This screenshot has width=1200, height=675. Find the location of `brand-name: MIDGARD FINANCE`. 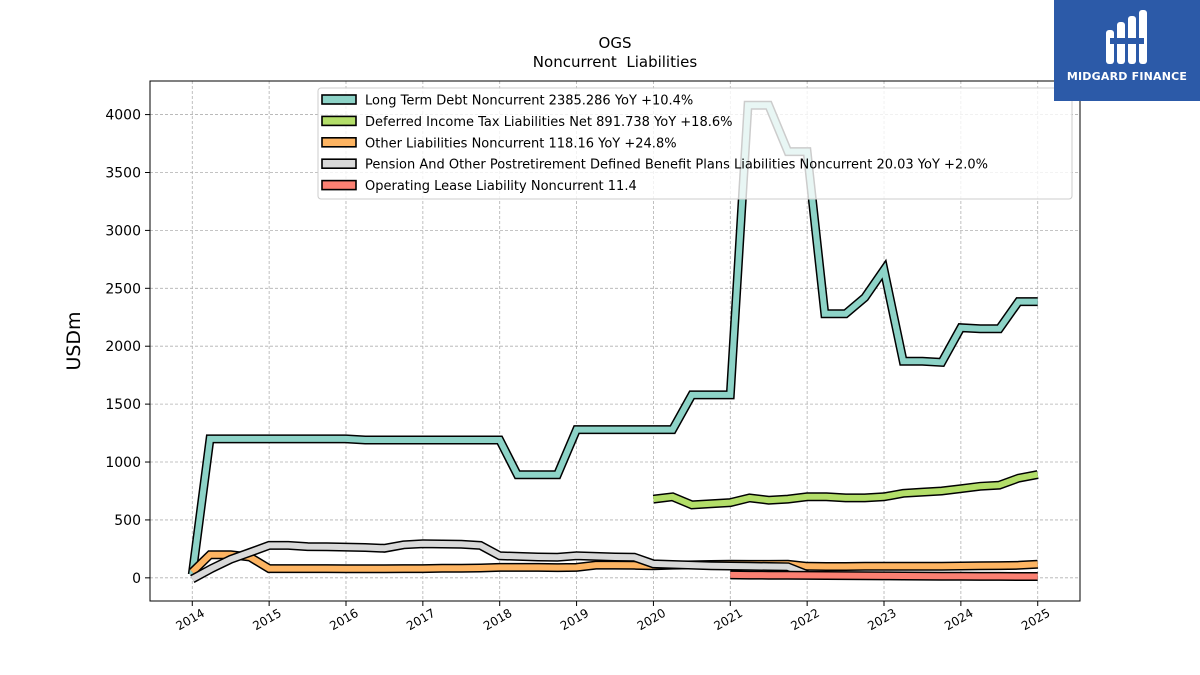

brand-name: MIDGARD FINANCE is located at coordinates (1127, 76).